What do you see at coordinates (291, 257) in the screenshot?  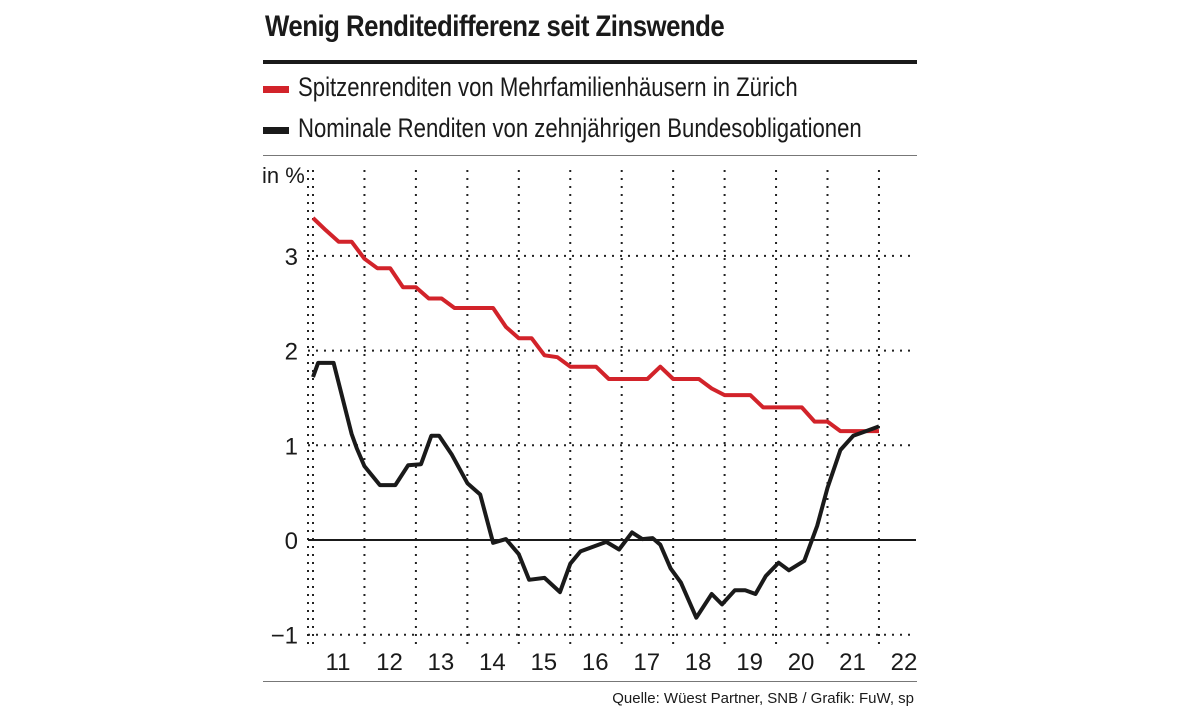 I see `y-tick-label: 3` at bounding box center [291, 257].